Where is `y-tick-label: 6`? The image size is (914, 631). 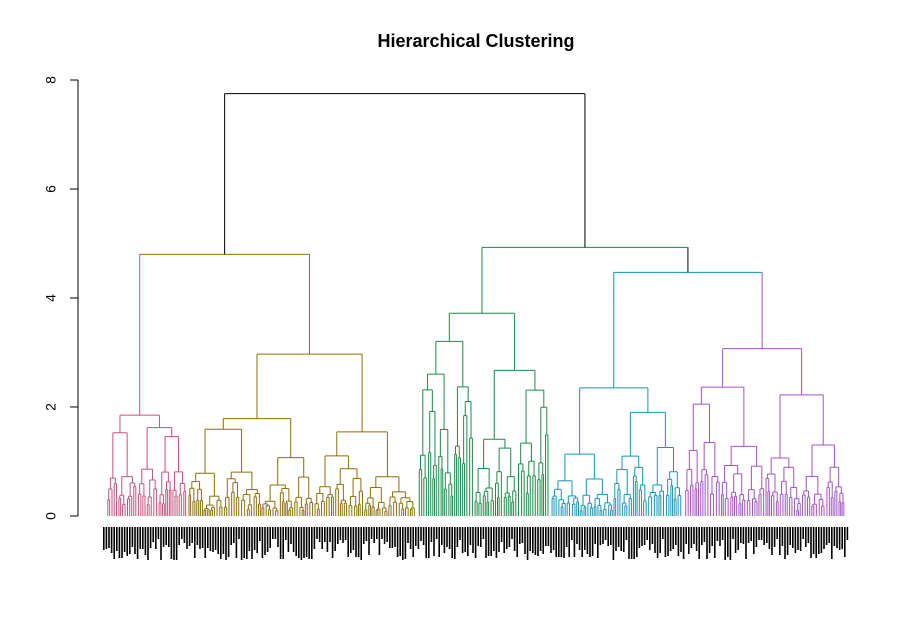 y-tick-label: 6 is located at coordinates (51, 189).